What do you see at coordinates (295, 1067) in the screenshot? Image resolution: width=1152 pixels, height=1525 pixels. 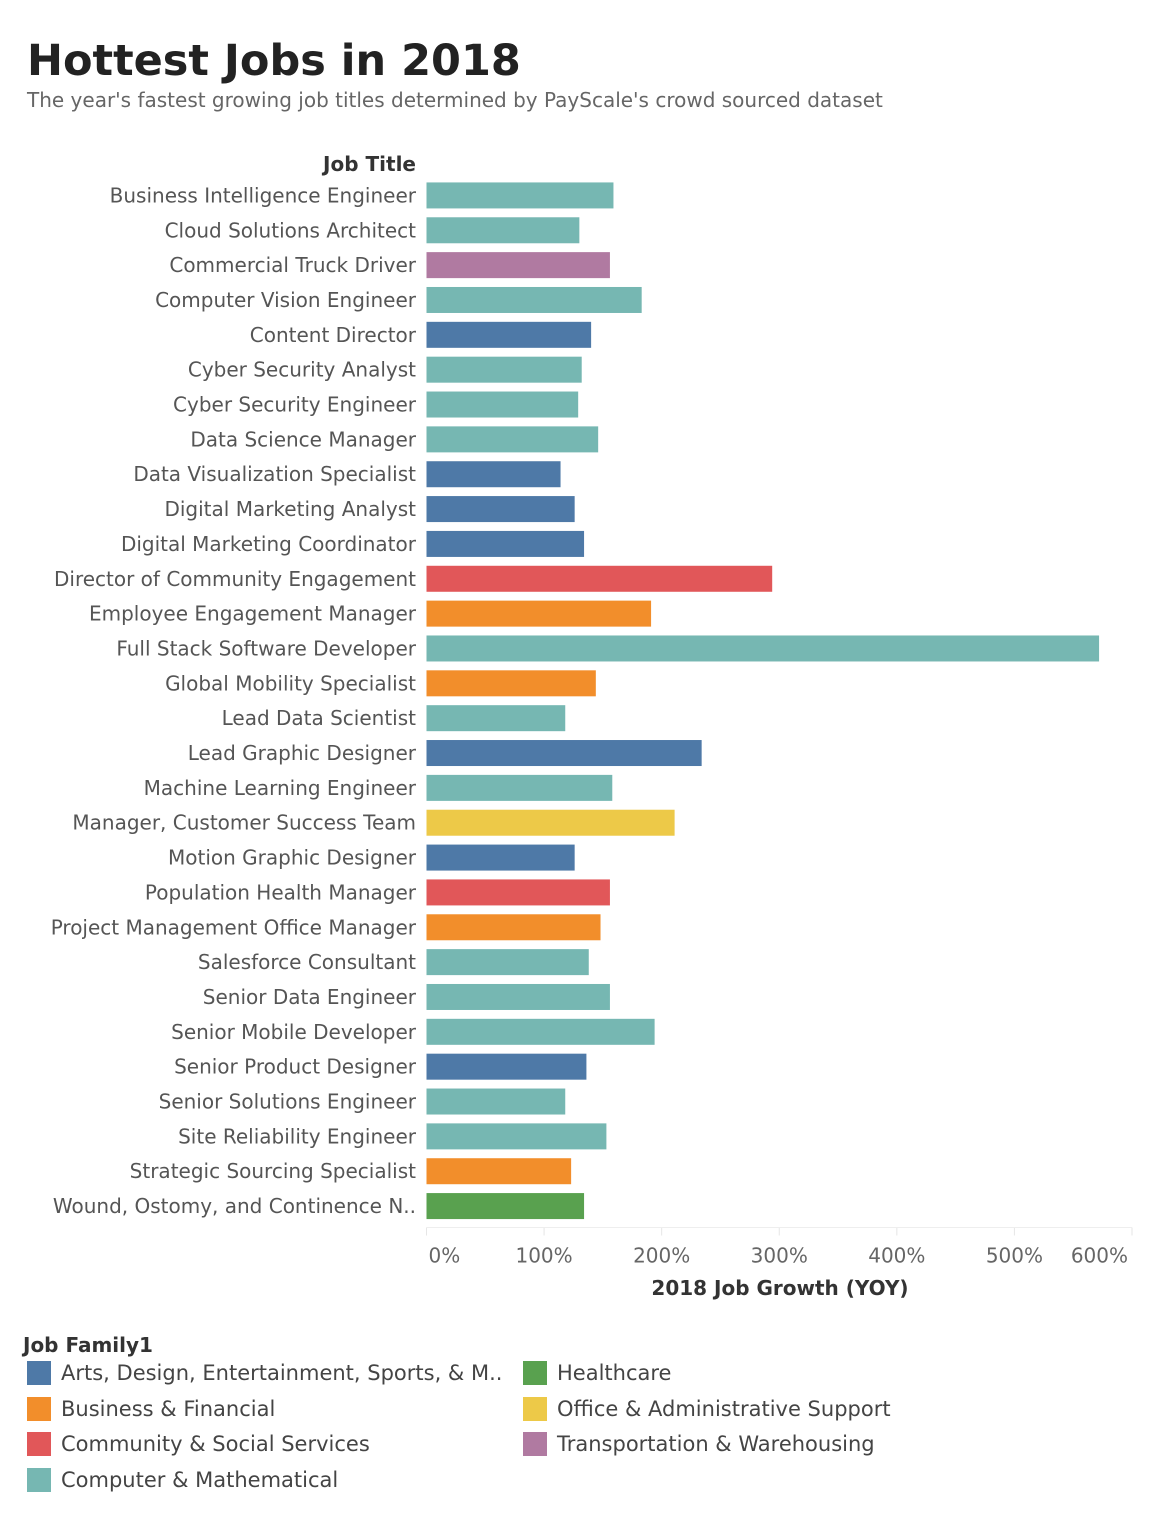 I see `category-label: Senior Product Designer` at bounding box center [295, 1067].